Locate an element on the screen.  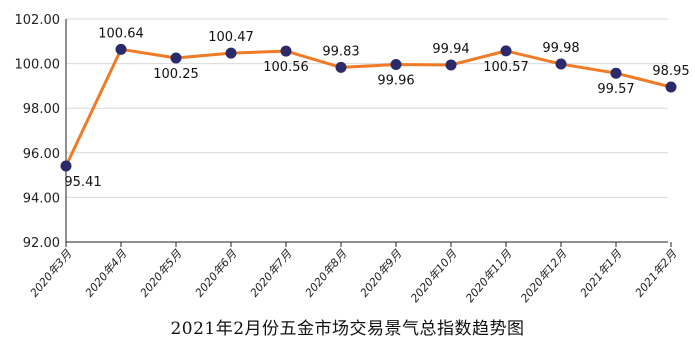
chart-caption: 2021年2月份五金市场交易景气总指数趋势图 is located at coordinates (347, 329).